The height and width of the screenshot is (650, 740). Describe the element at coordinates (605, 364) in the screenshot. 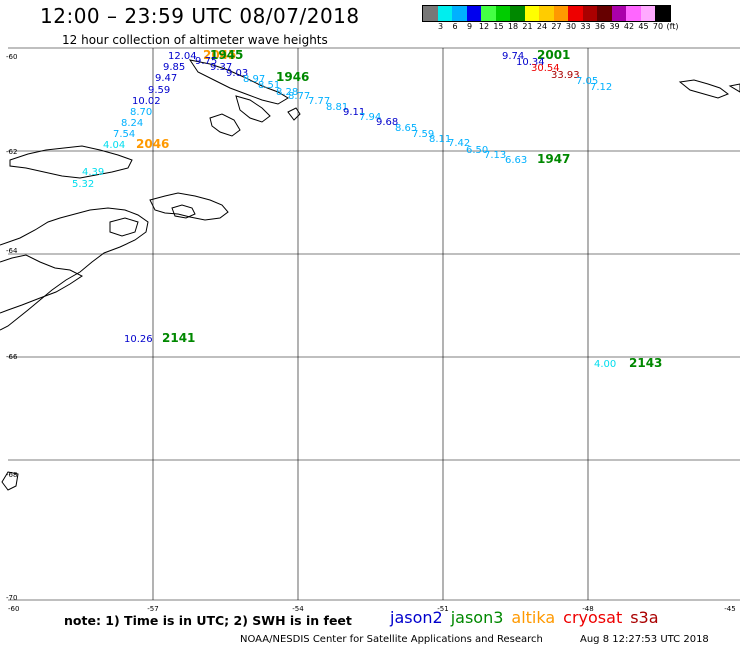

I see `wave-height-label: 4.00` at that location.